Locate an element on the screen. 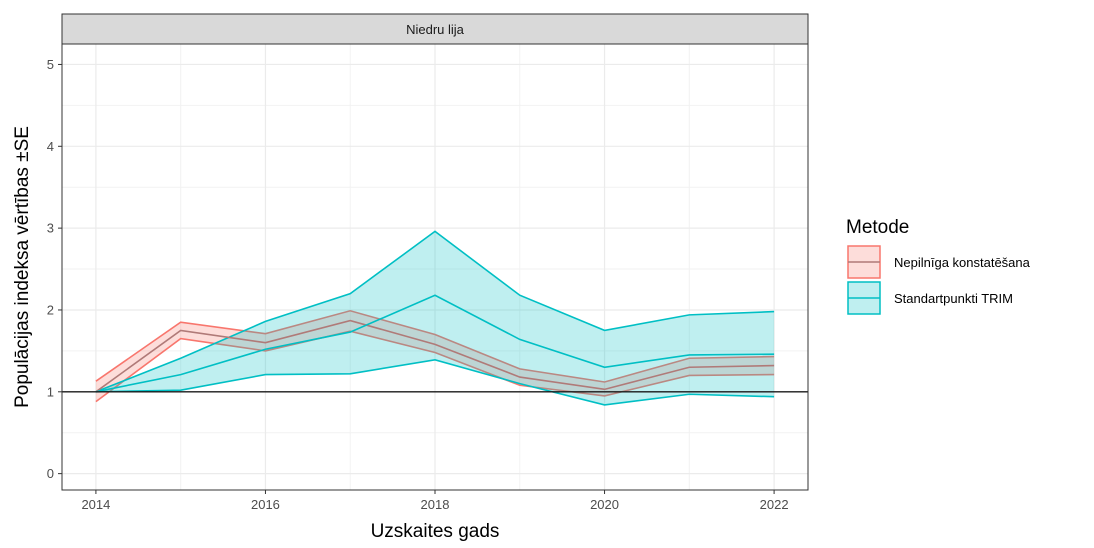 Image resolution: width=1094 pixels, height=548 pixels. legend-title: Metode is located at coordinates (877, 227).